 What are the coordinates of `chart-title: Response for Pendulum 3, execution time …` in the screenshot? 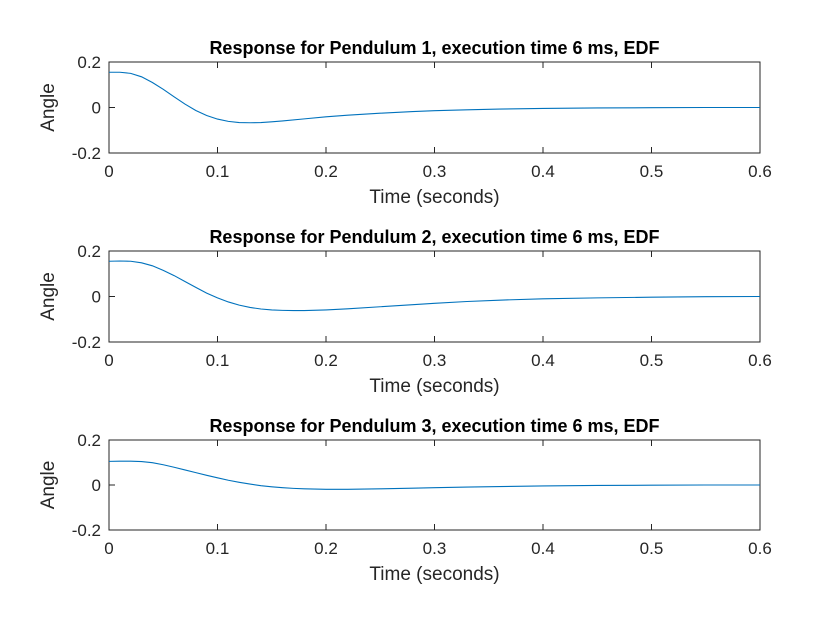 It's located at (434, 426).